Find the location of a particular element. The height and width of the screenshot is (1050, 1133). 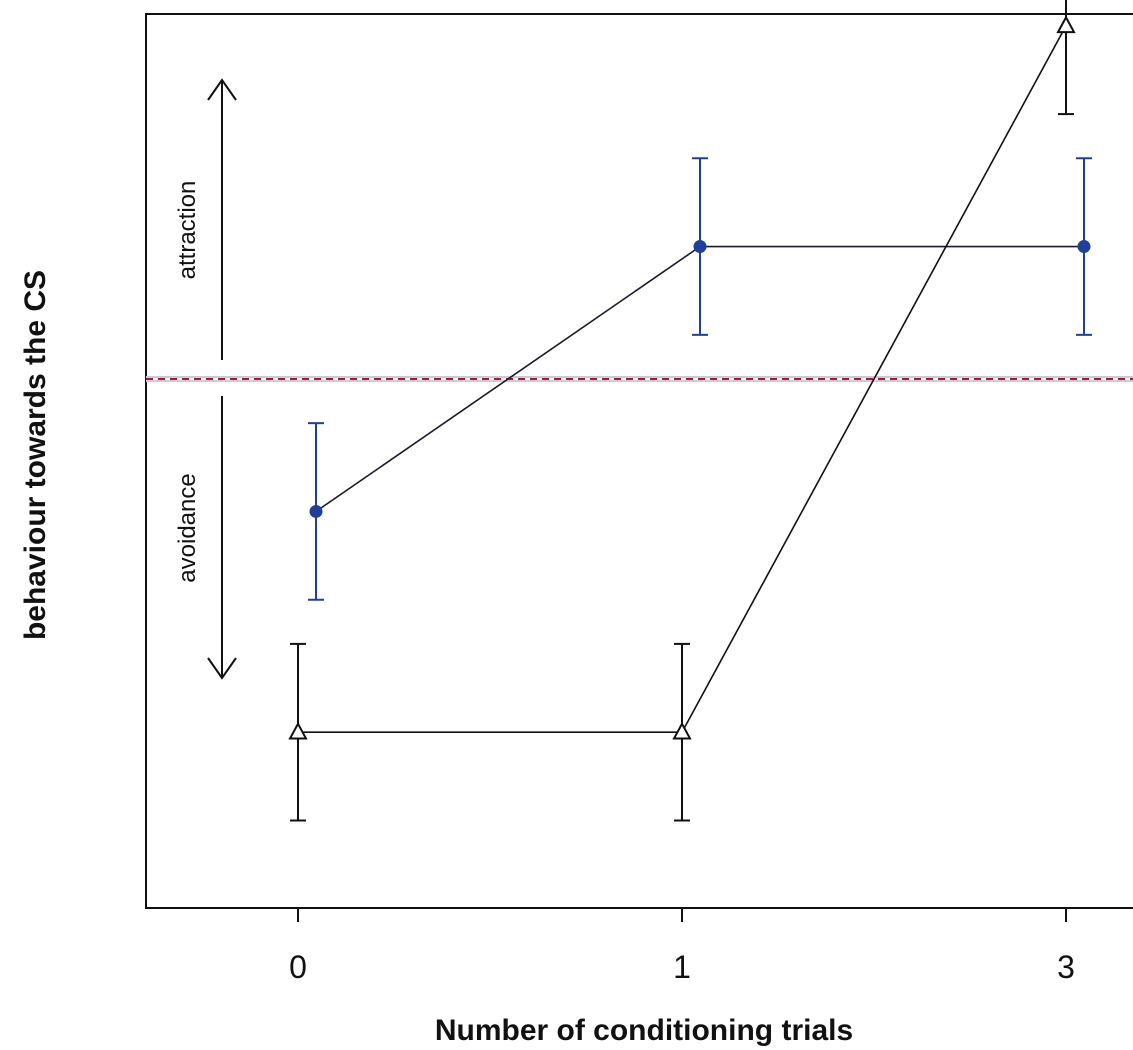

x-tick-label-3: 3 is located at coordinates (1066, 967).